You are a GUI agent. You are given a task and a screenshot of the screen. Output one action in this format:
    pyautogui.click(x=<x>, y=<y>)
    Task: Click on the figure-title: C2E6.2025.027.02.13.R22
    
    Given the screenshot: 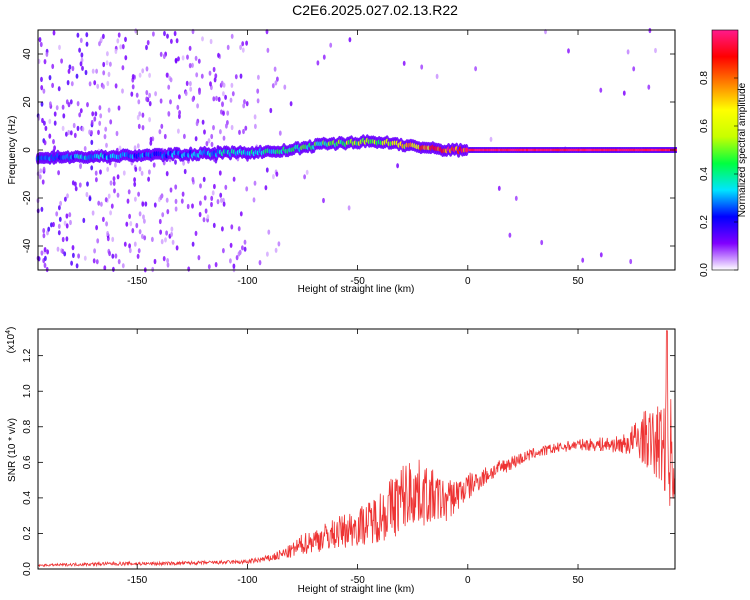 What is the action you would take?
    pyautogui.click(x=375, y=10)
    